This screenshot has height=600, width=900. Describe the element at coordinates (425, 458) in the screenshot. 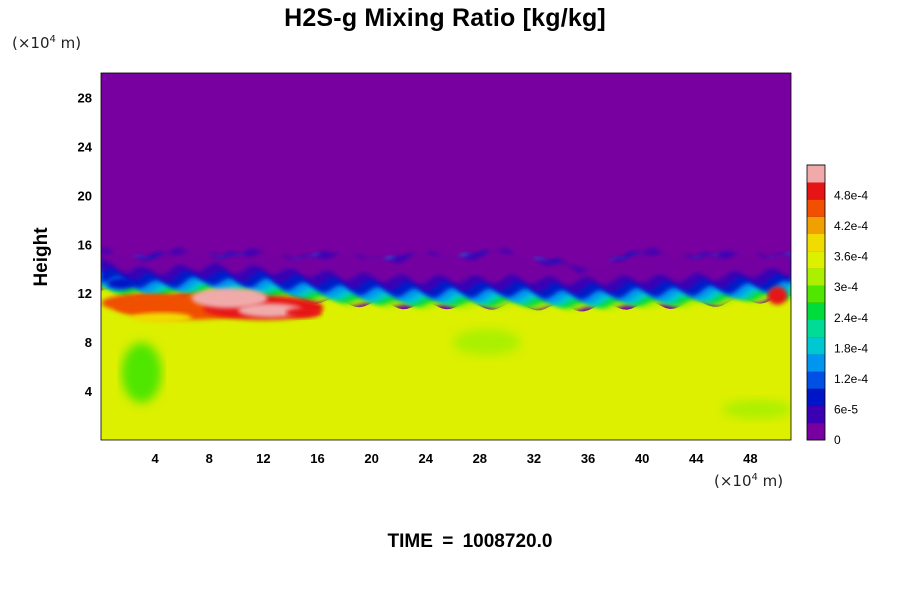

I see `x-tick-label: 24` at that location.